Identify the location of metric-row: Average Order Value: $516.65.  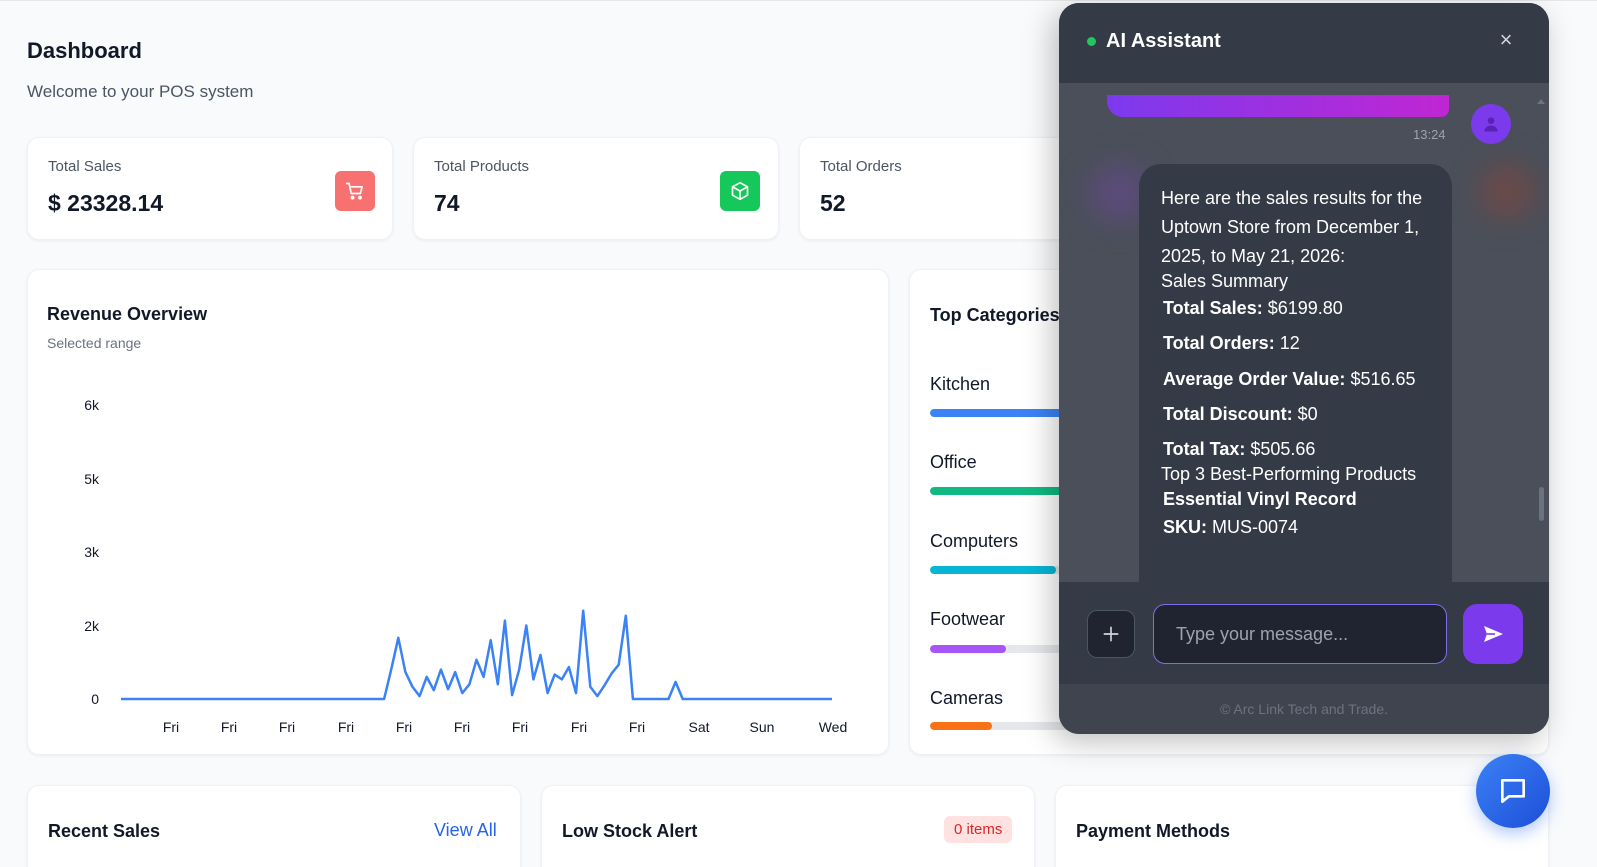
(1289, 379).